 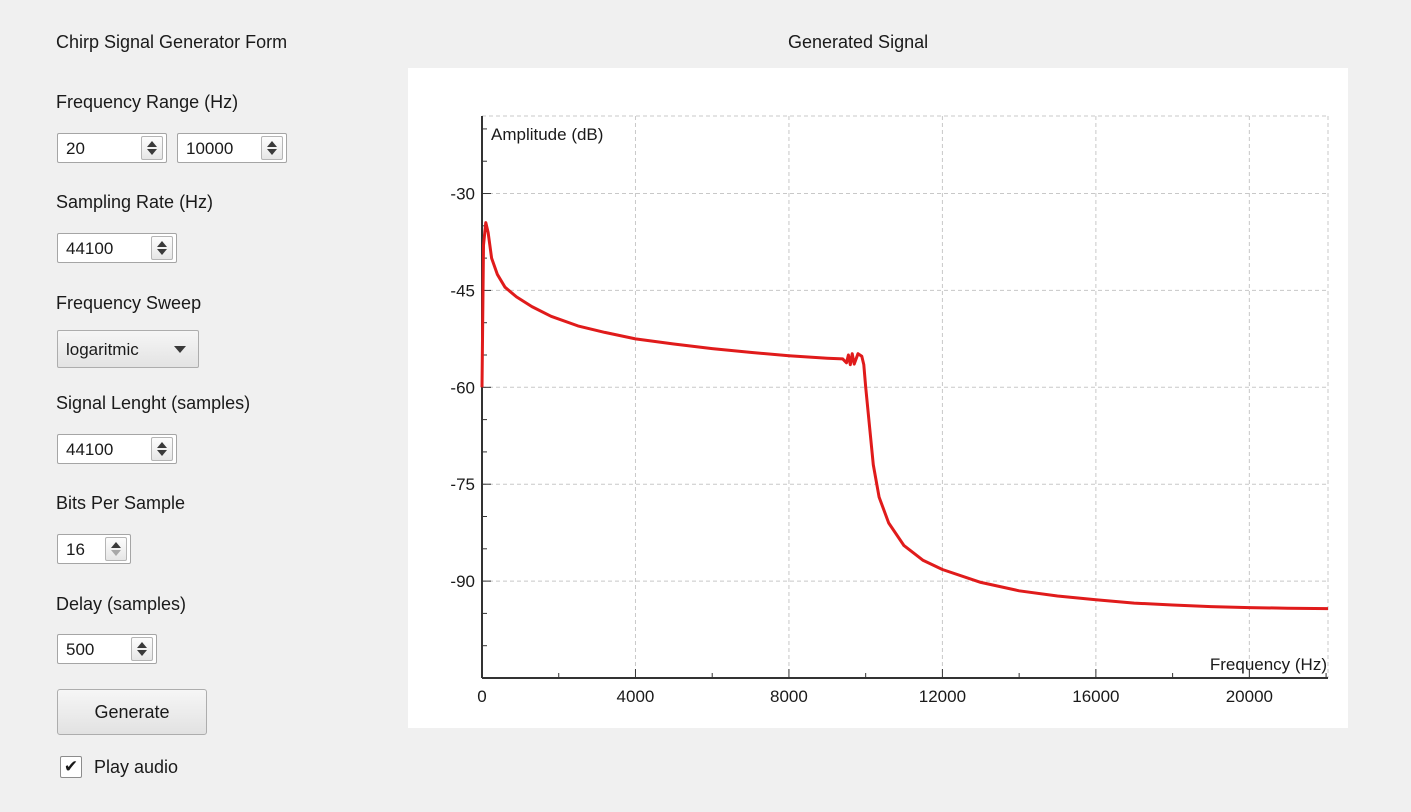 What do you see at coordinates (462, 290) in the screenshot?
I see `y-tick-label: -45` at bounding box center [462, 290].